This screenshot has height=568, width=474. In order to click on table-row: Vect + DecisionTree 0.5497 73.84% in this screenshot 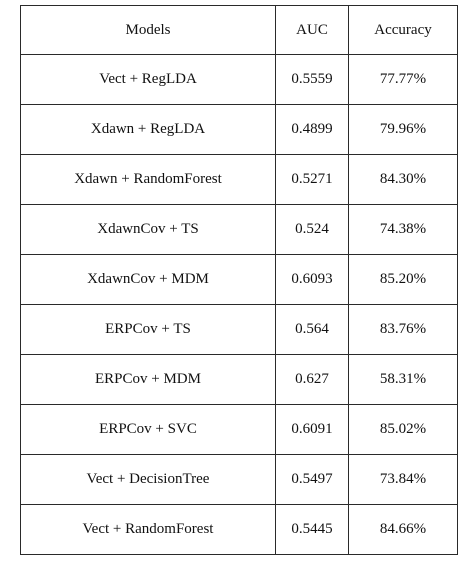, I will do `click(239, 479)`.